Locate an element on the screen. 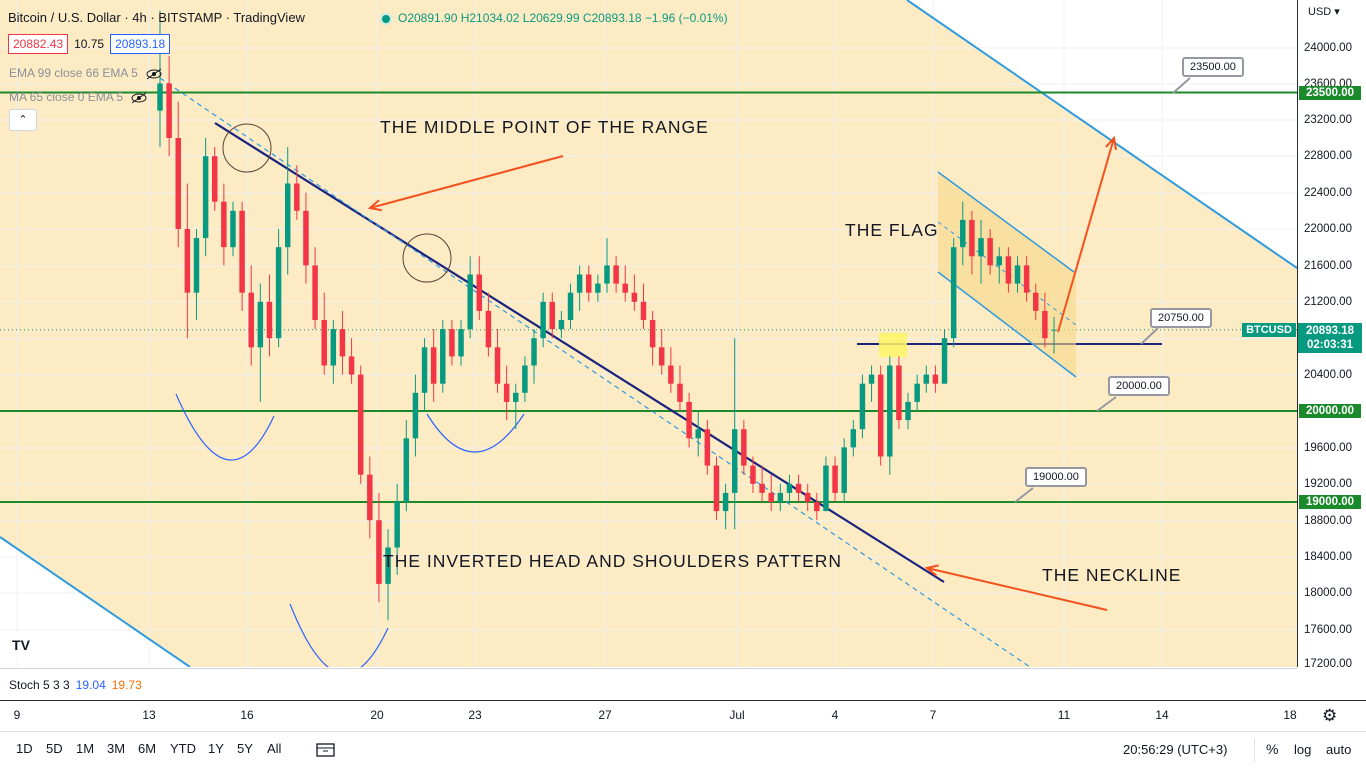 The width and height of the screenshot is (1366, 769). log-toggle: log is located at coordinates (1303, 749).